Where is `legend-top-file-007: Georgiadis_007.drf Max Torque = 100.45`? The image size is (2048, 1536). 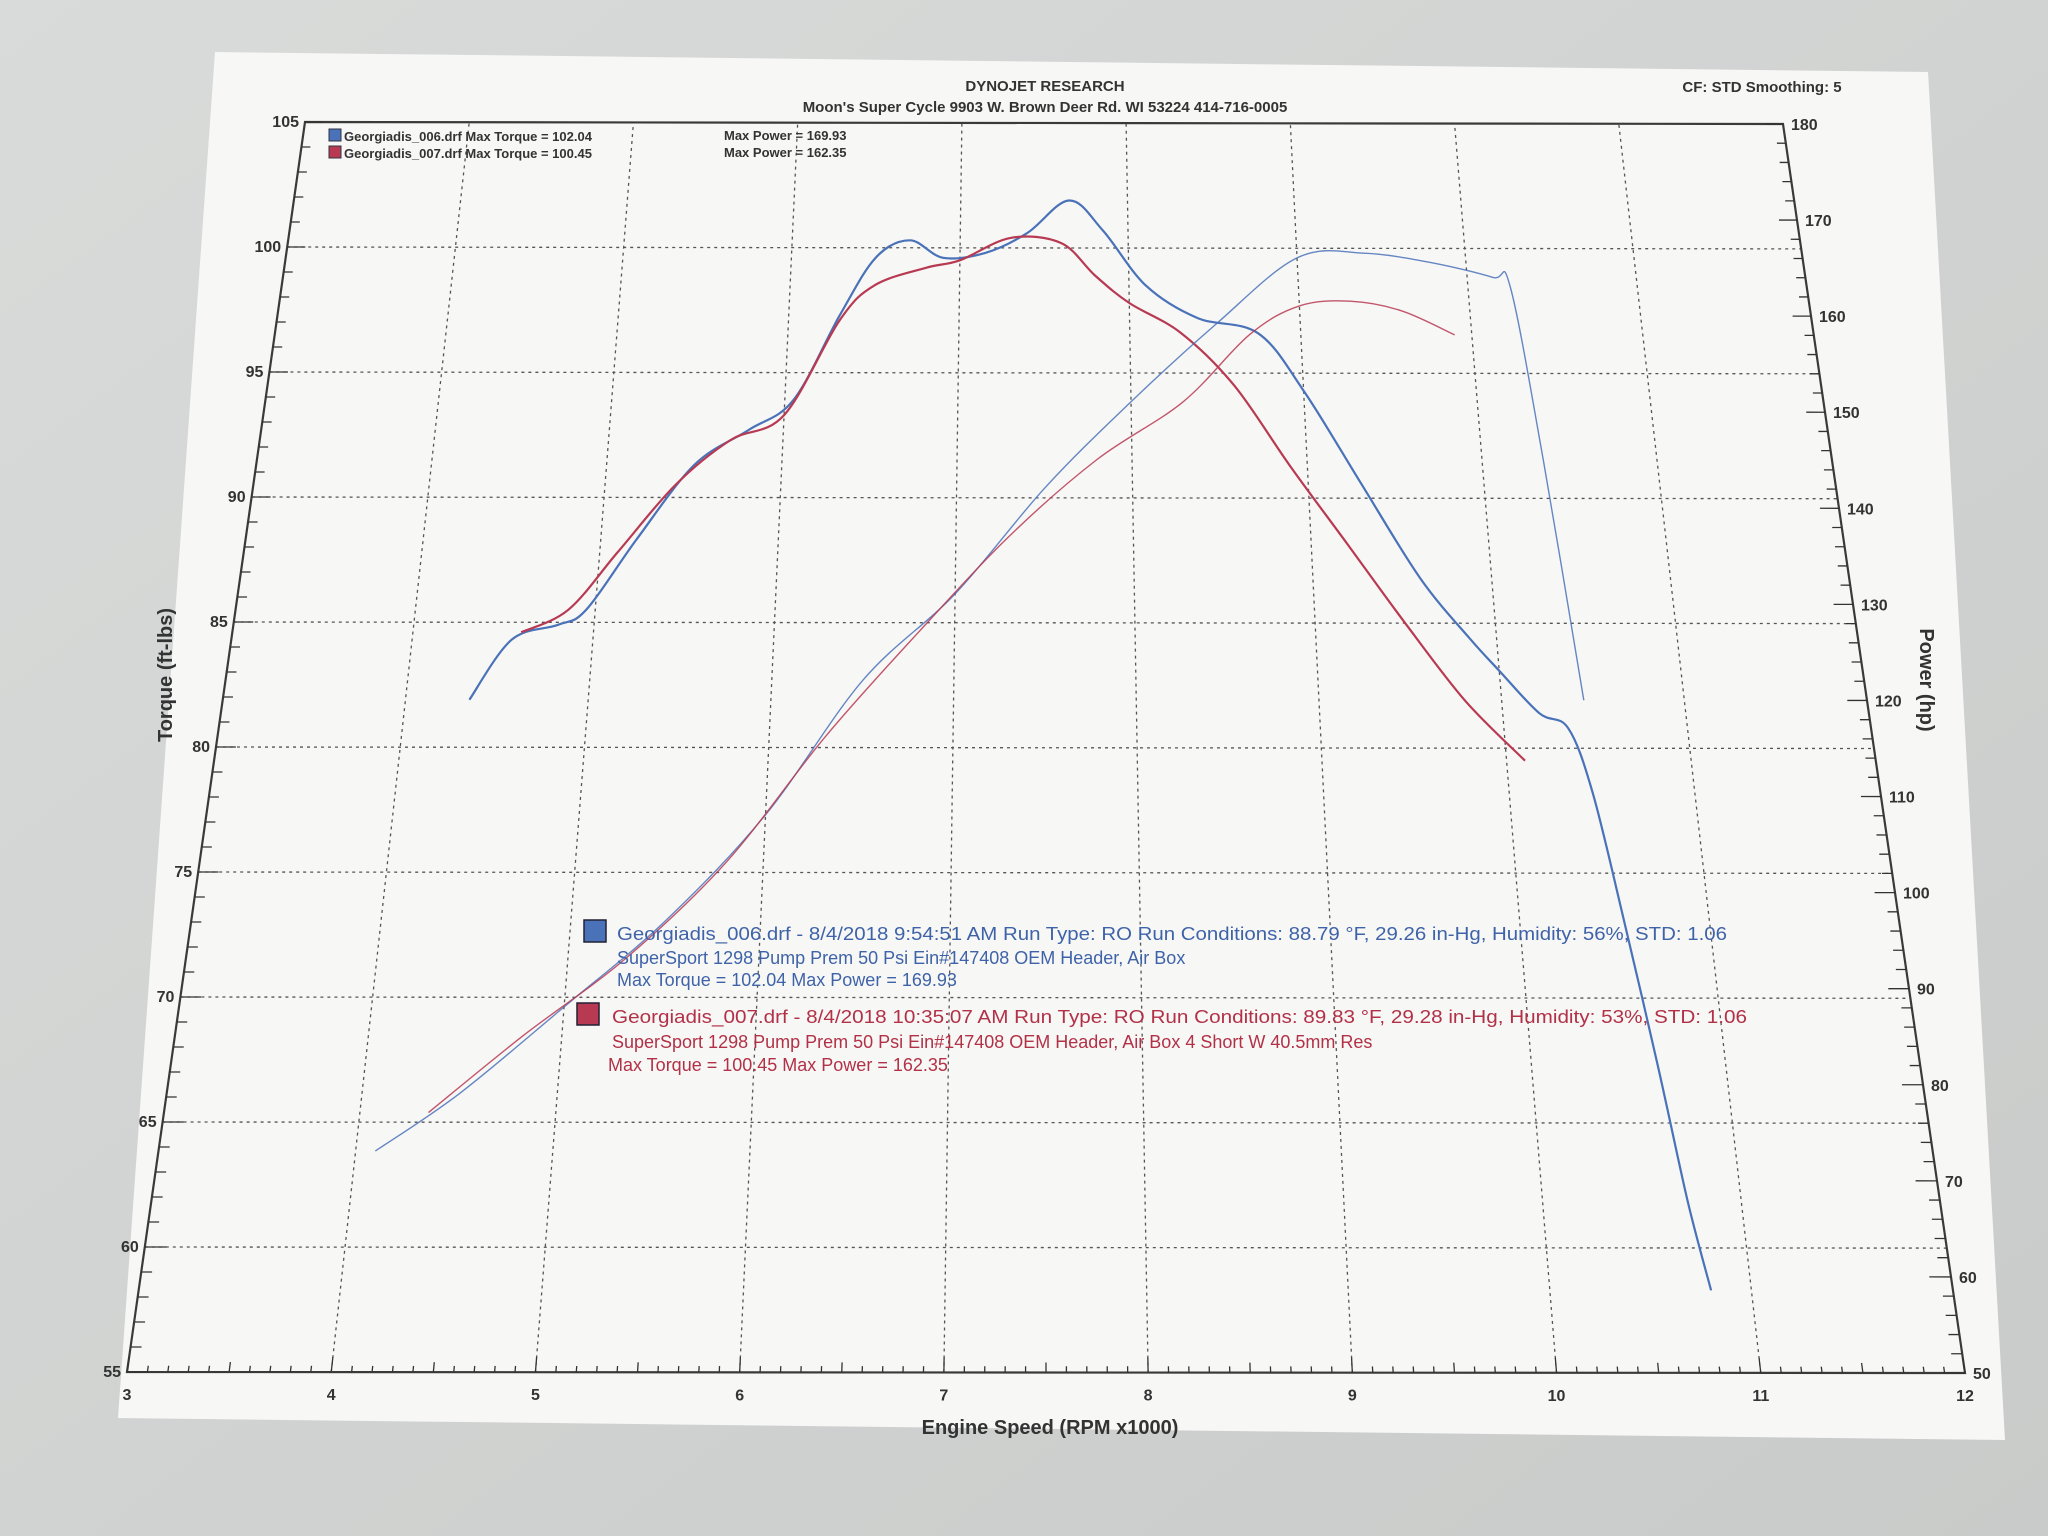
legend-top-file-007: Georgiadis_007.drf Max Torque = 100.45 is located at coordinates (468, 153).